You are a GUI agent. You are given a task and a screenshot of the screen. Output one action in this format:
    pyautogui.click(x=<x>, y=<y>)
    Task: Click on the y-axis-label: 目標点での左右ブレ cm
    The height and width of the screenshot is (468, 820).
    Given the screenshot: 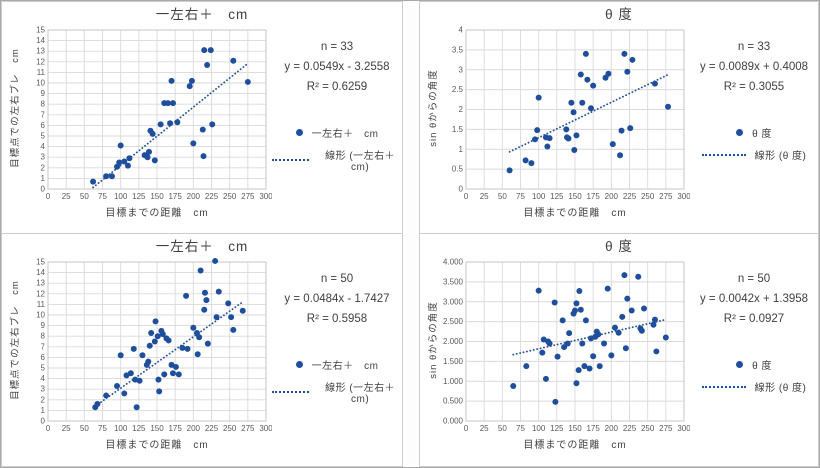 What is the action you would take?
    pyautogui.click(x=16, y=107)
    